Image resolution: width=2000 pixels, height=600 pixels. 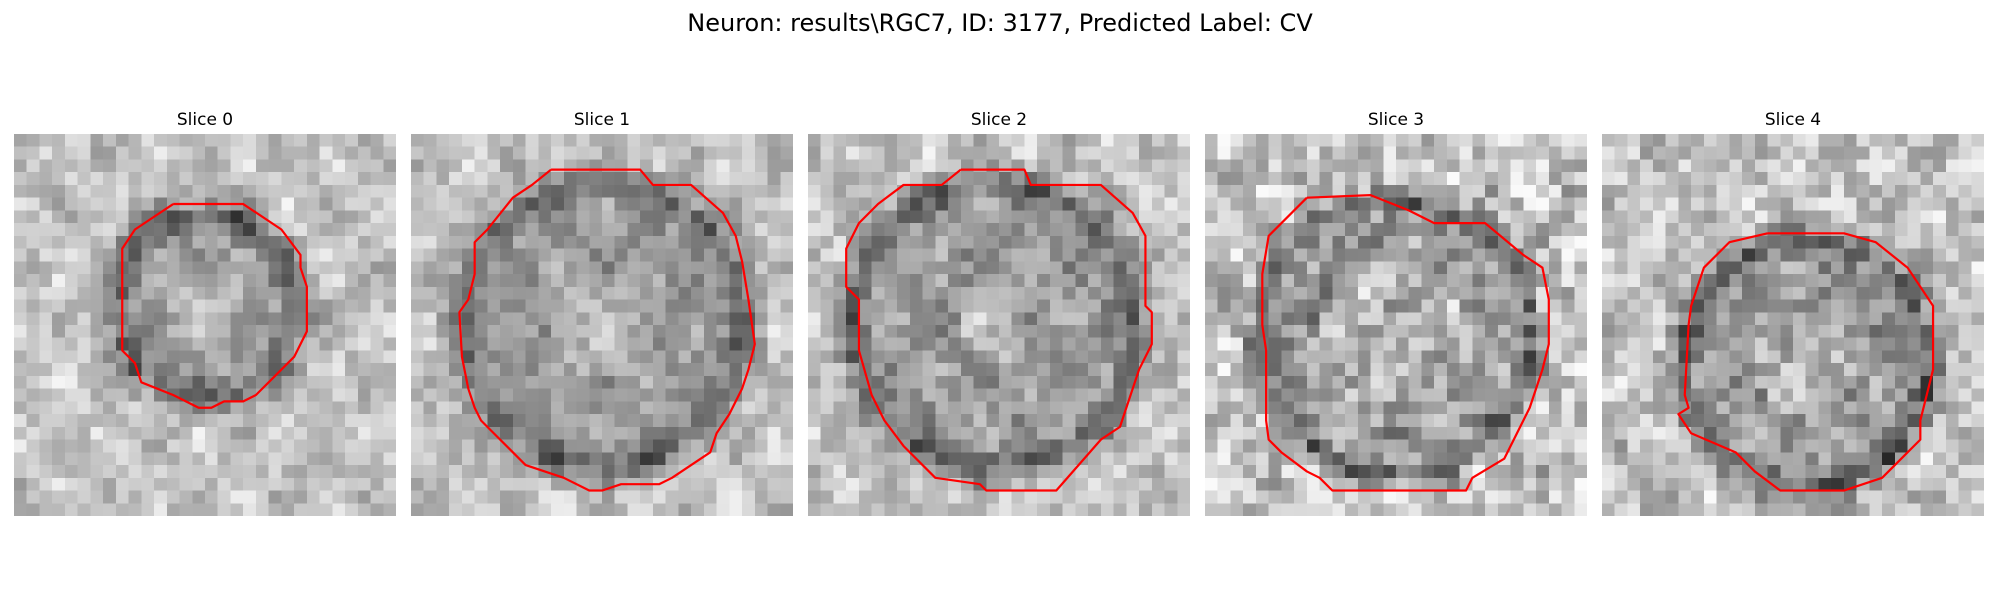 I want to click on slice-panel-2: Slice 2, so click(x=999, y=314).